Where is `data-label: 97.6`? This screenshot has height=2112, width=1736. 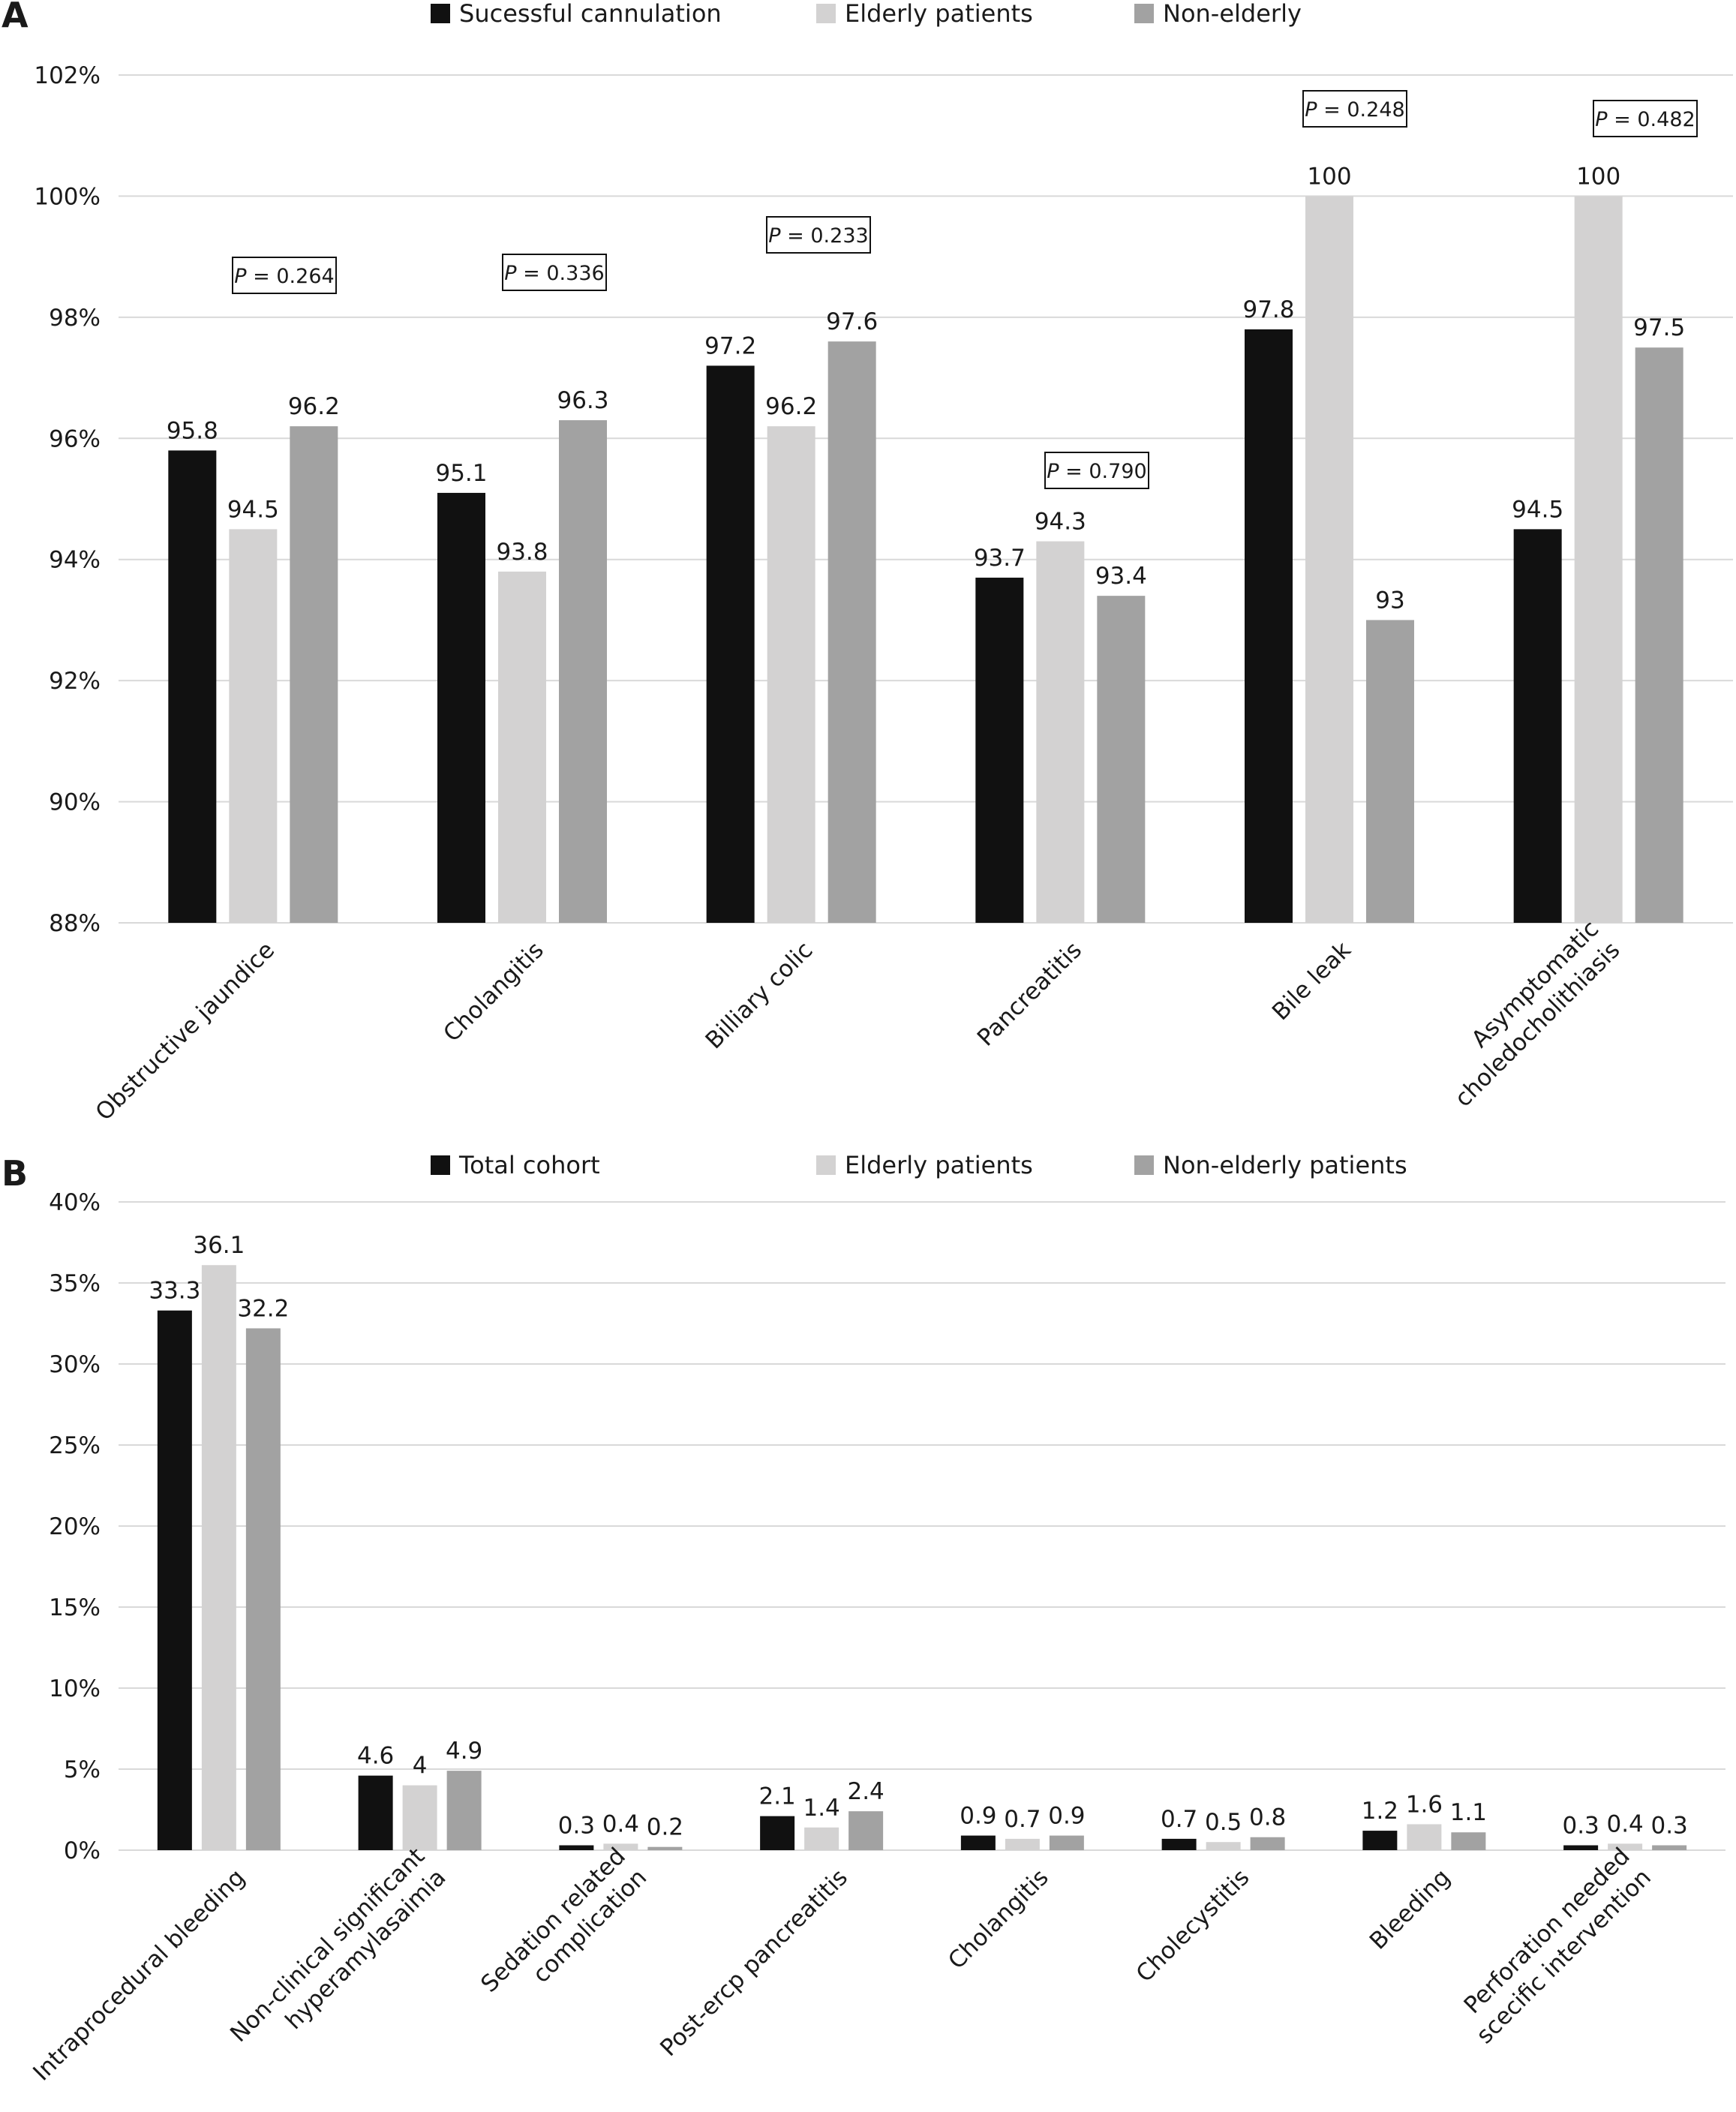
data-label: 97.6 is located at coordinates (852, 321).